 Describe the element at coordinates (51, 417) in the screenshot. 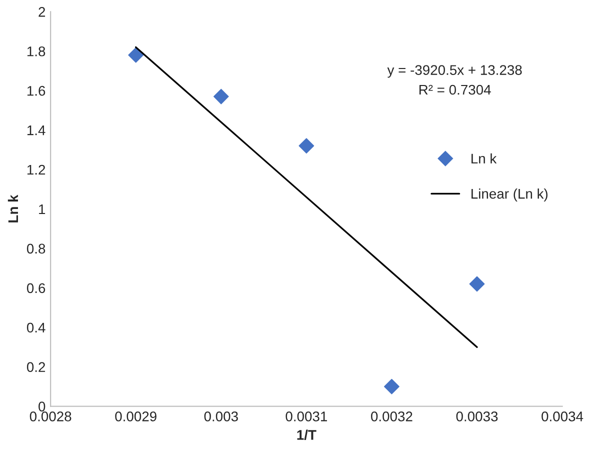

I see `x-tick-label: 0.0028` at that location.